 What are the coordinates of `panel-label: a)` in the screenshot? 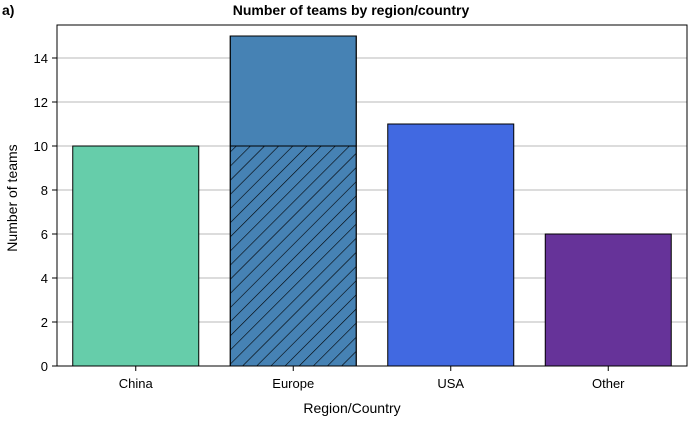 It's located at (8, 10).